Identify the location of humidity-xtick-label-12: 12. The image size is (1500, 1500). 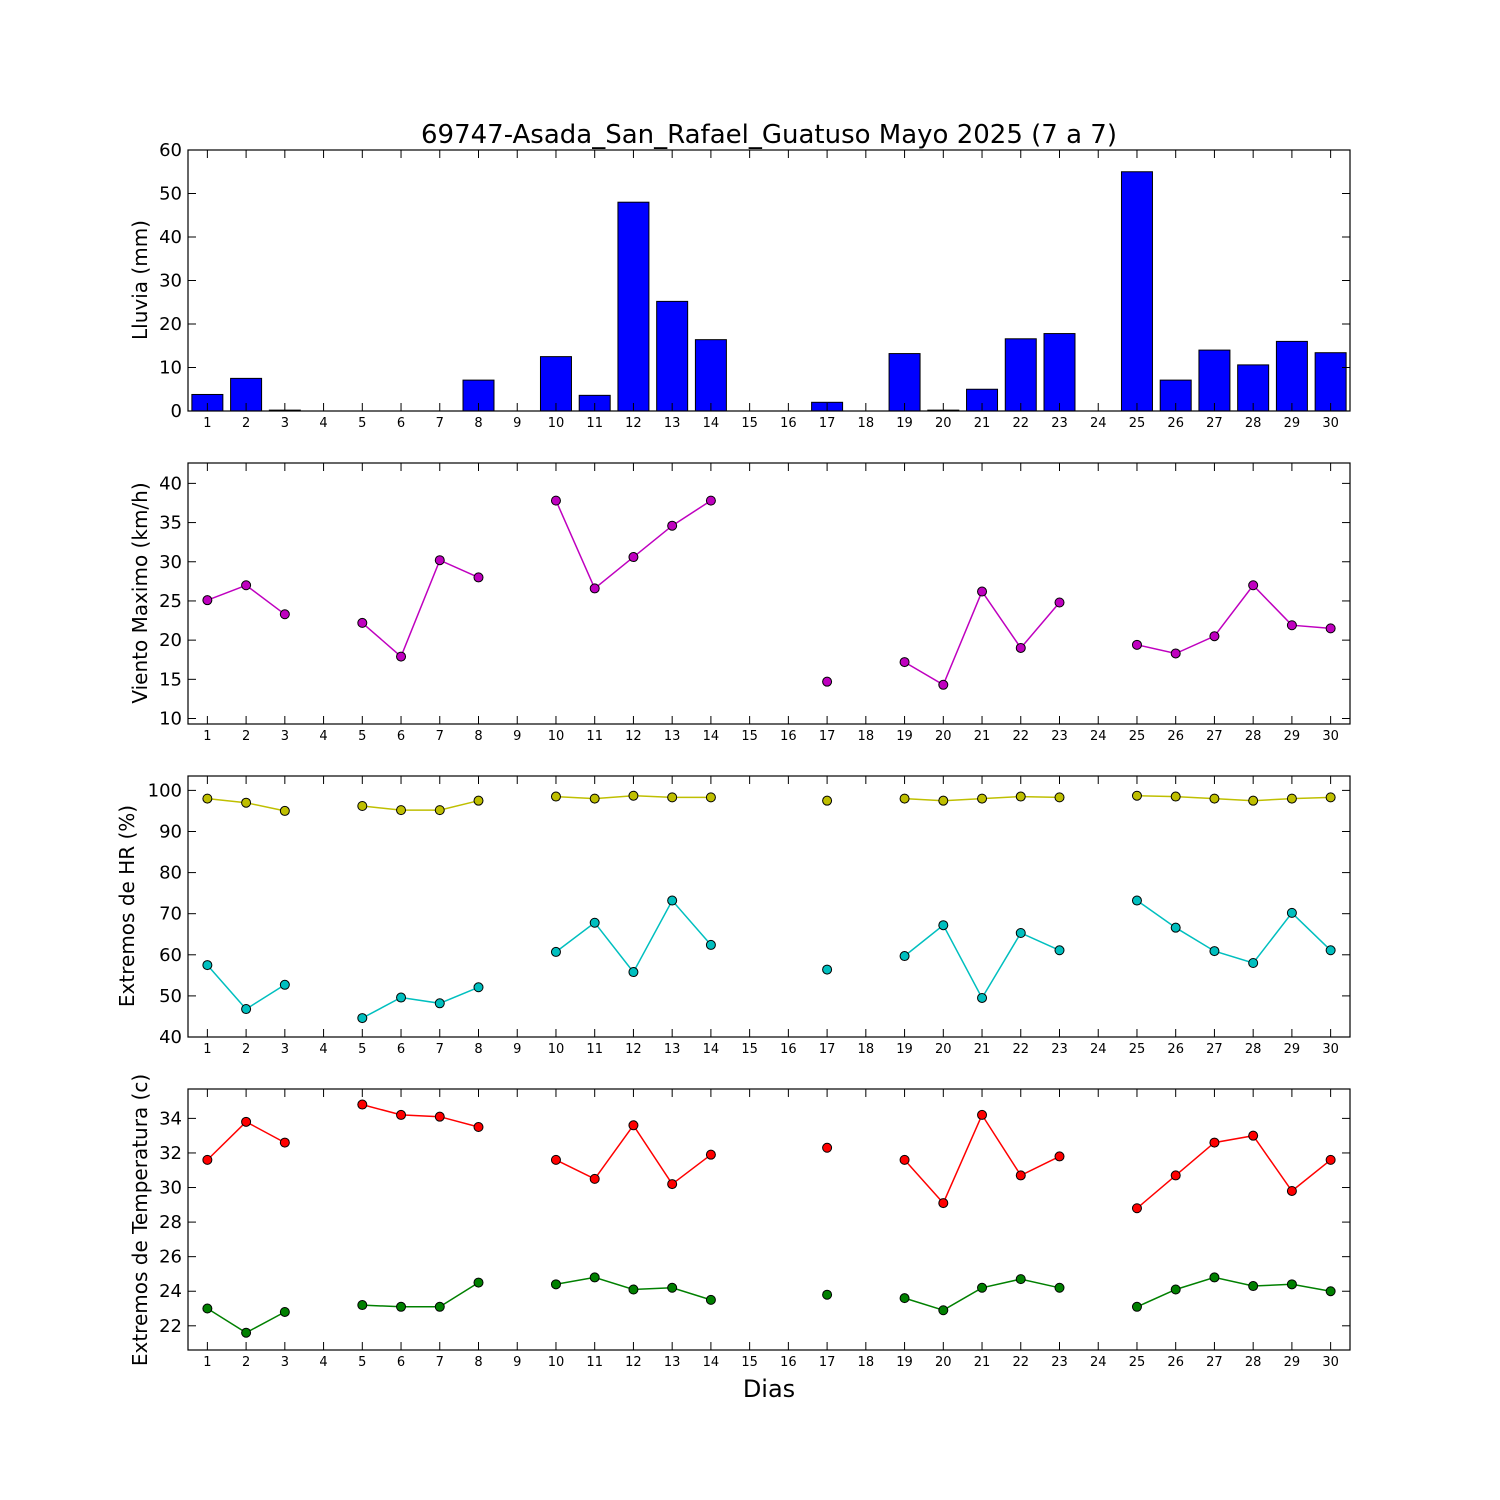
(633, 1049).